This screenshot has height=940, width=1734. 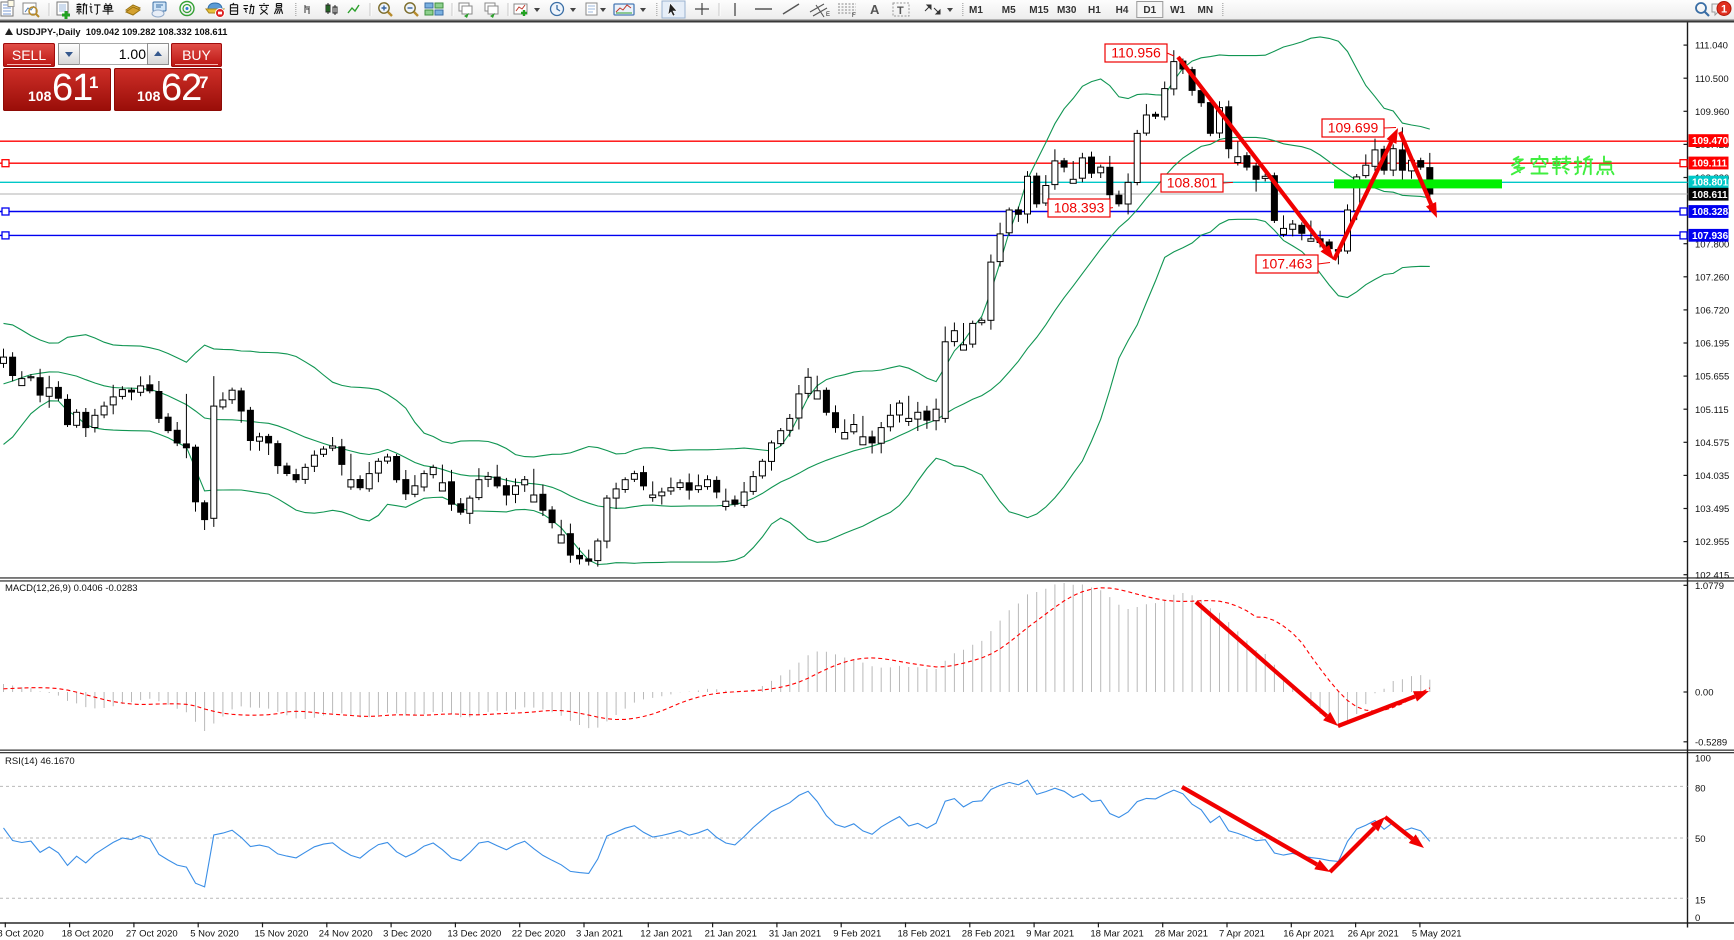 What do you see at coordinates (40, 761) in the screenshot?
I see `svg-text: RSI(14) 46.1670` at bounding box center [40, 761].